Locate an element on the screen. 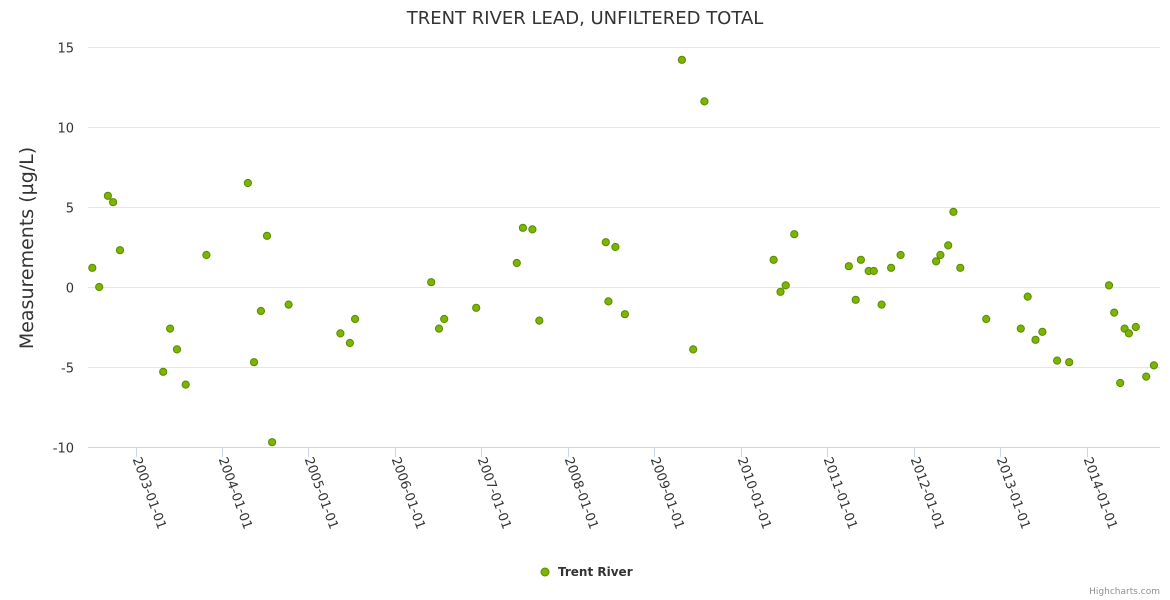 The image size is (1170, 600). credits-link: Highcharts.com is located at coordinates (1124, 592).